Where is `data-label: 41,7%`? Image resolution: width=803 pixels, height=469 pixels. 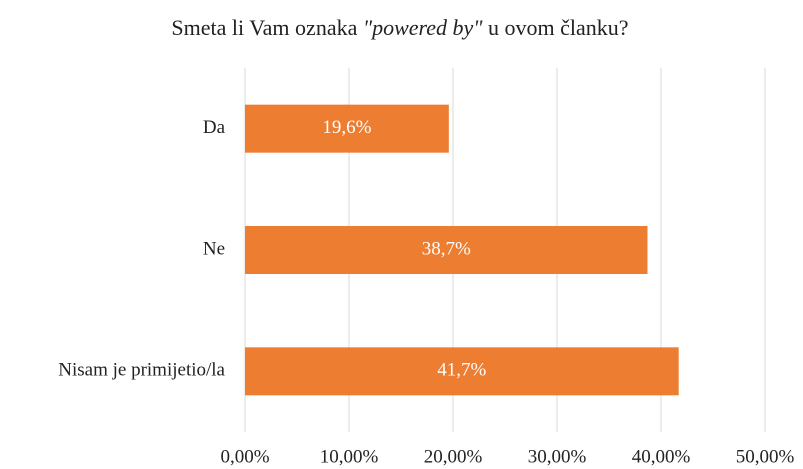
data-label: 41,7% is located at coordinates (461, 370).